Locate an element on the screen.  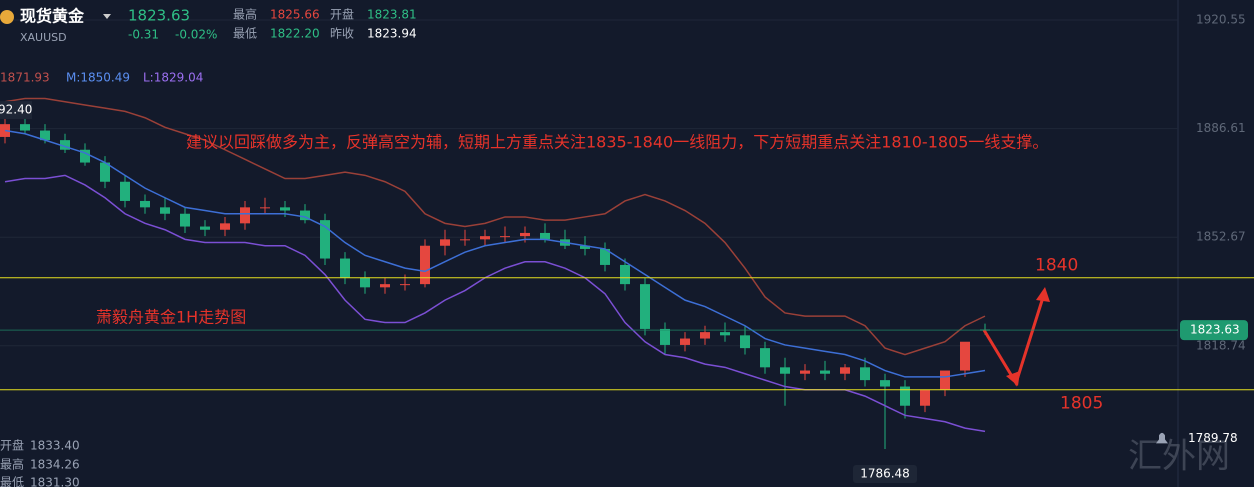
symbol-icon is located at coordinates (7, 17).